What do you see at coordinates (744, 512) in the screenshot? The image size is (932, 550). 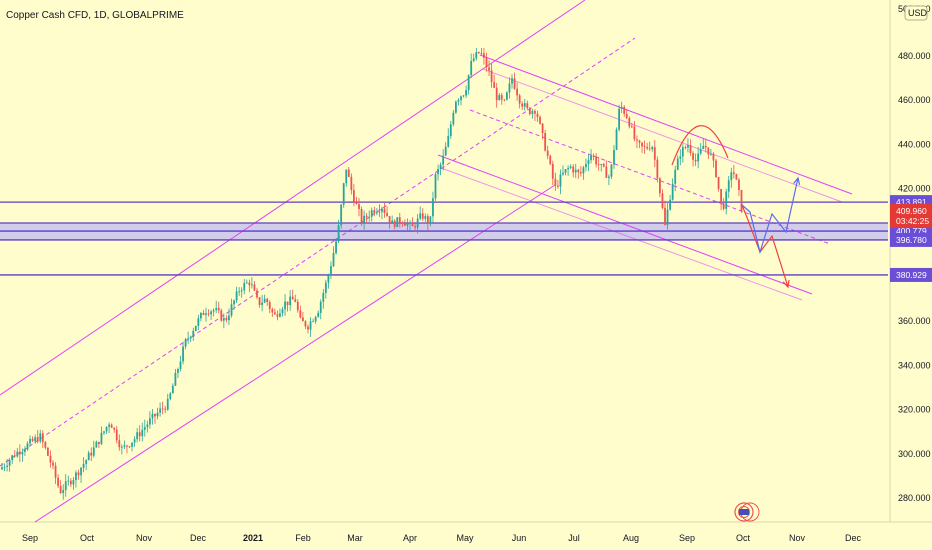 I see `economic-event-icon` at bounding box center [744, 512].